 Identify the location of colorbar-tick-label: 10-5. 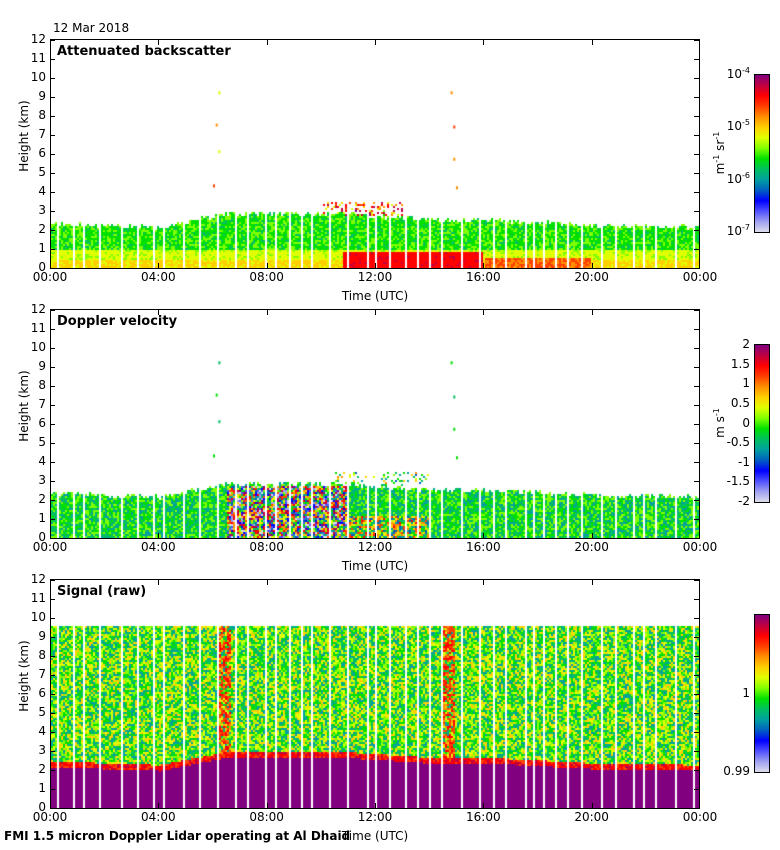
(726, 126).